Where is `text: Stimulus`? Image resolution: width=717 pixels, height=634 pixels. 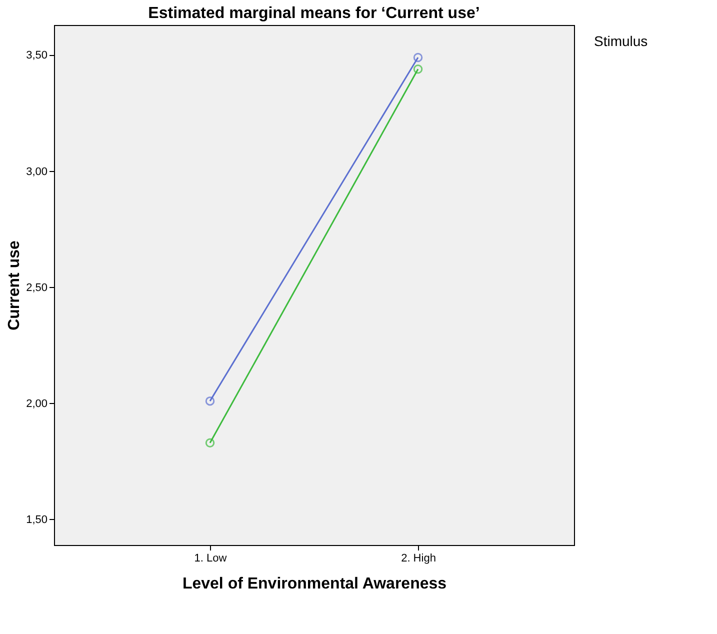 text: Stimulus is located at coordinates (621, 41).